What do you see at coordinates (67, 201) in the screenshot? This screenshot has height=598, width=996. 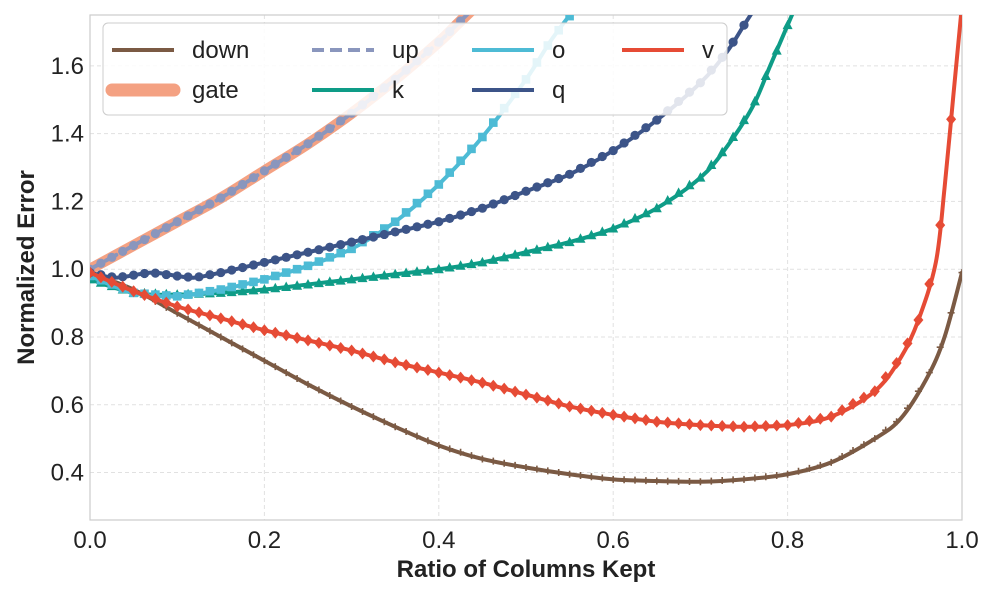 I see `y-tick-label: 1.2` at bounding box center [67, 201].